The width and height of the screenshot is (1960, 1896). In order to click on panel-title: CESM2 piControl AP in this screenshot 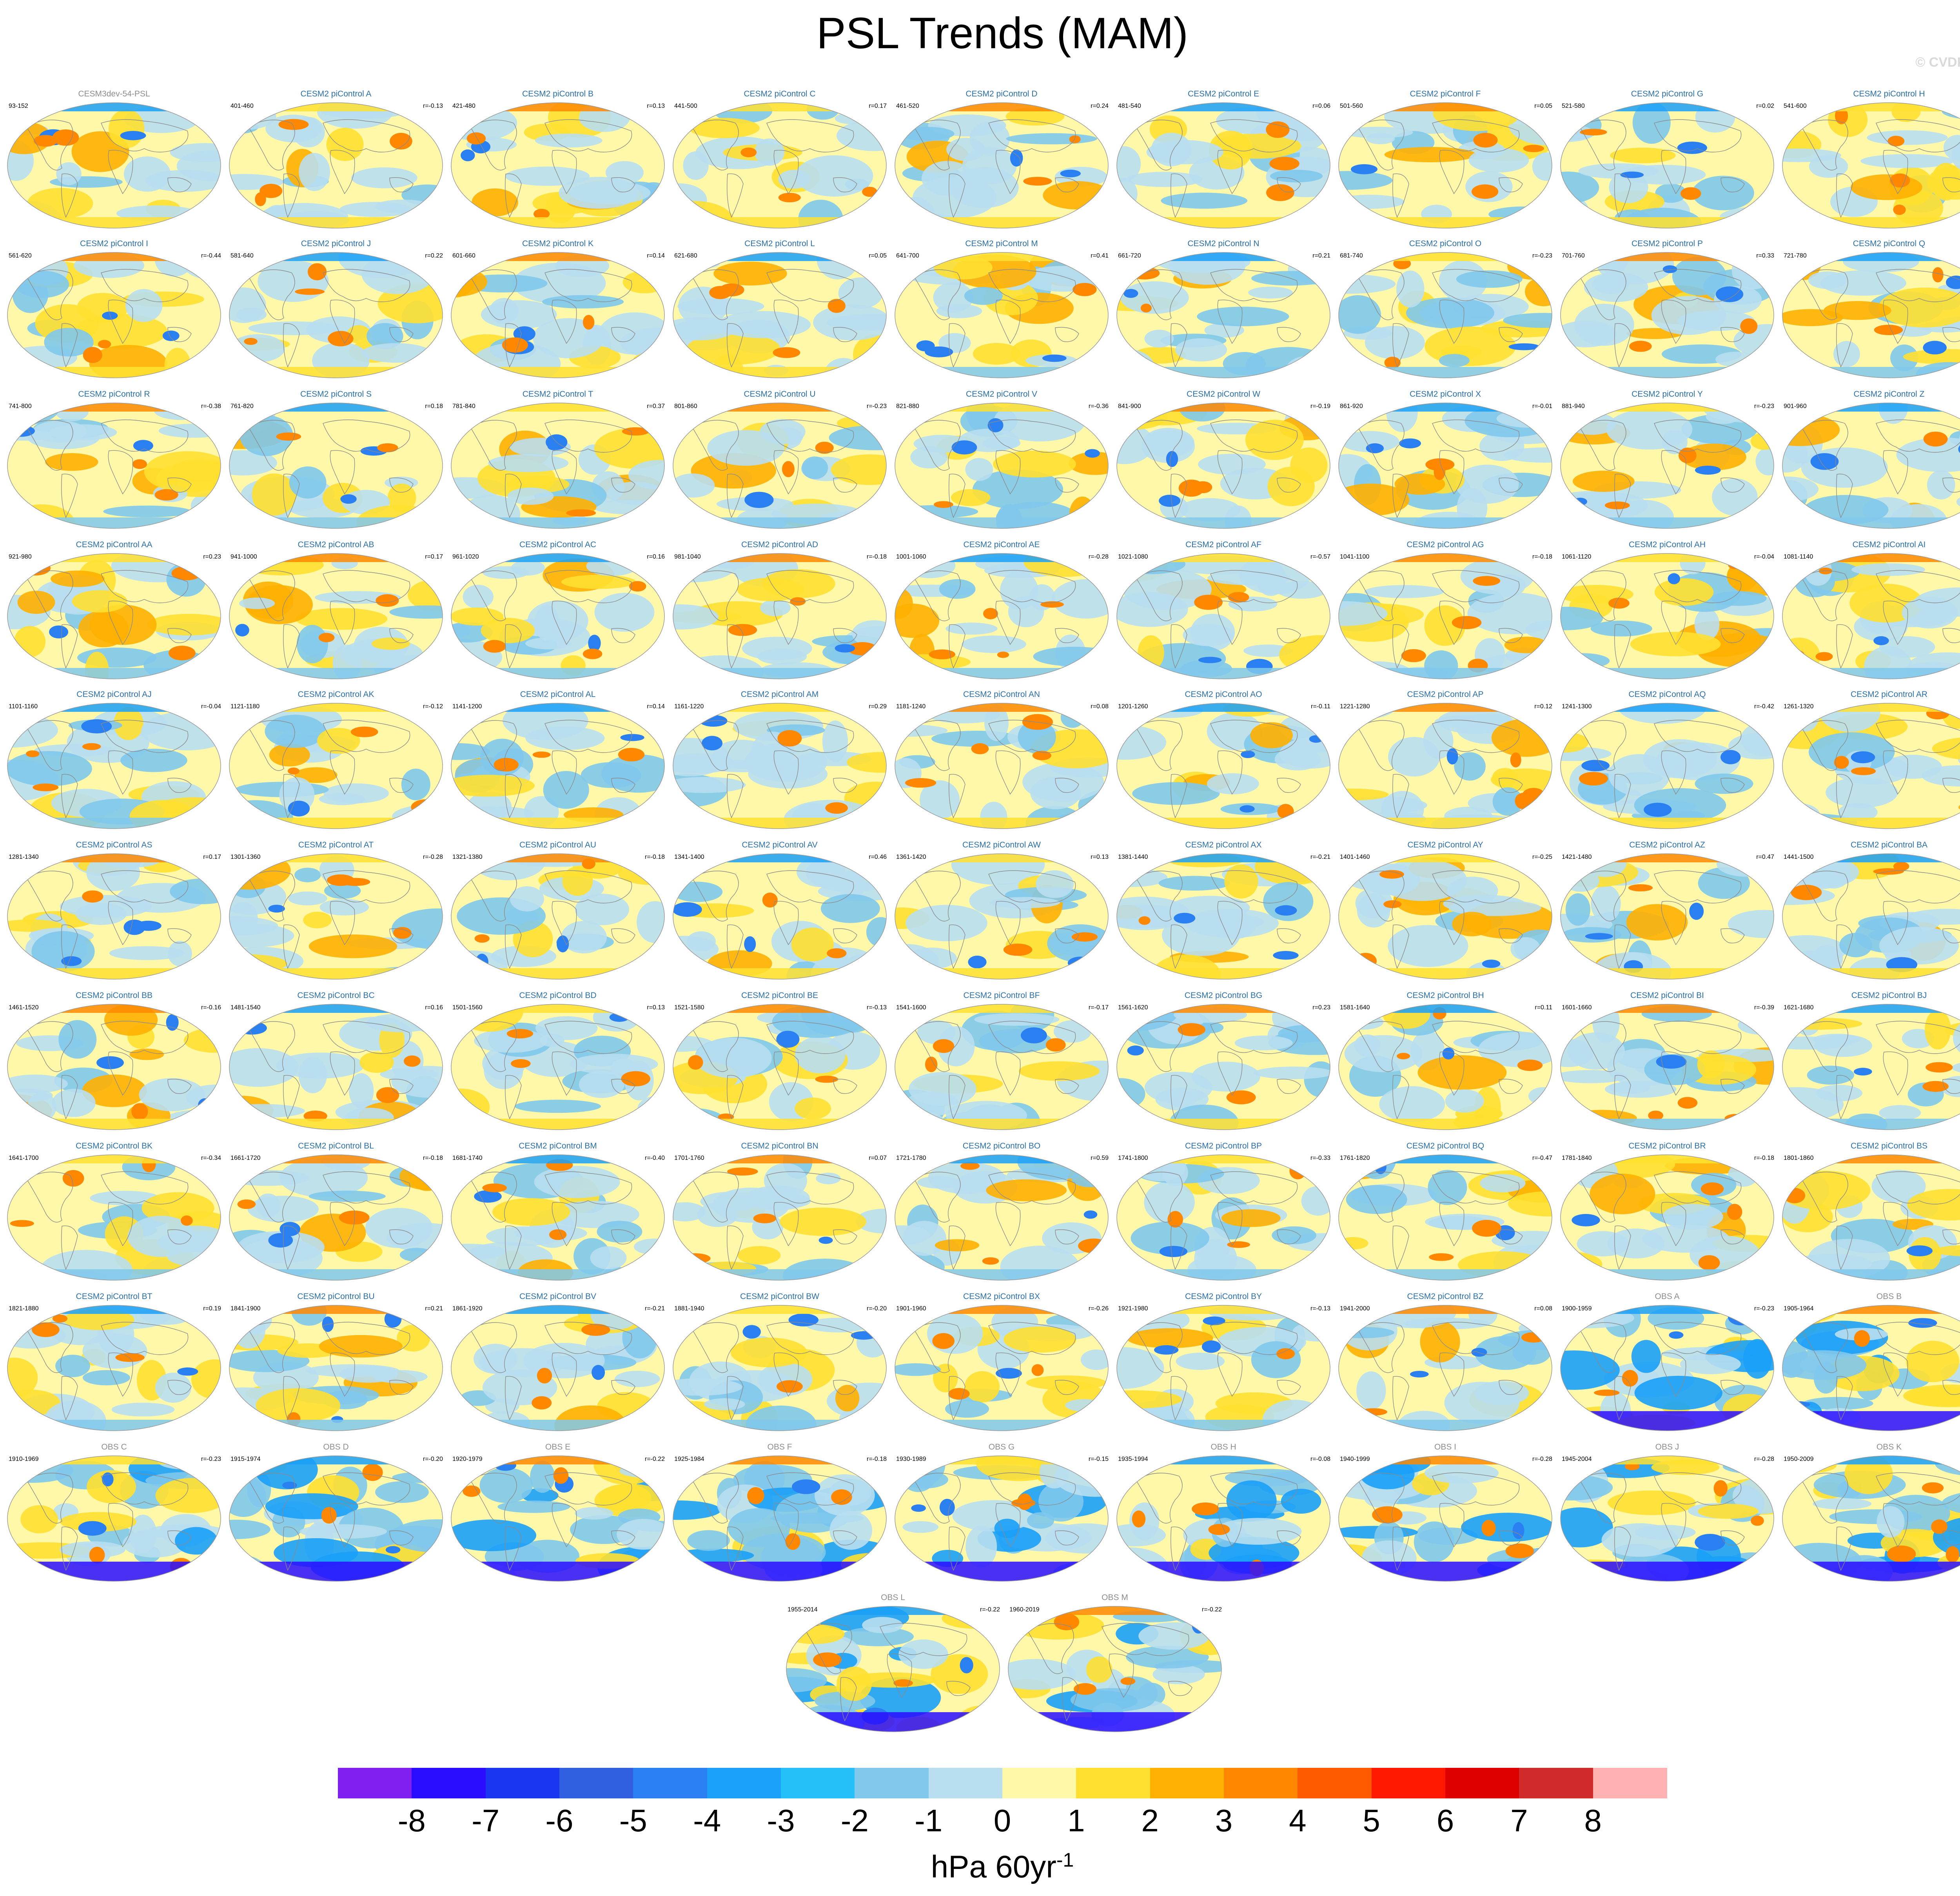, I will do `click(1445, 694)`.